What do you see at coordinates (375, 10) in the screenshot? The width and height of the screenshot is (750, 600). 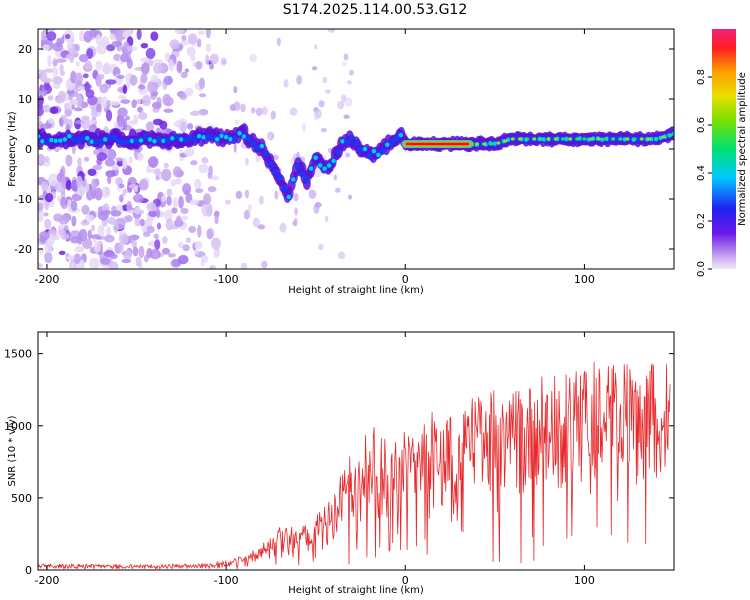 I see `chart-title: S174.2025.114.00.53.G12` at bounding box center [375, 10].